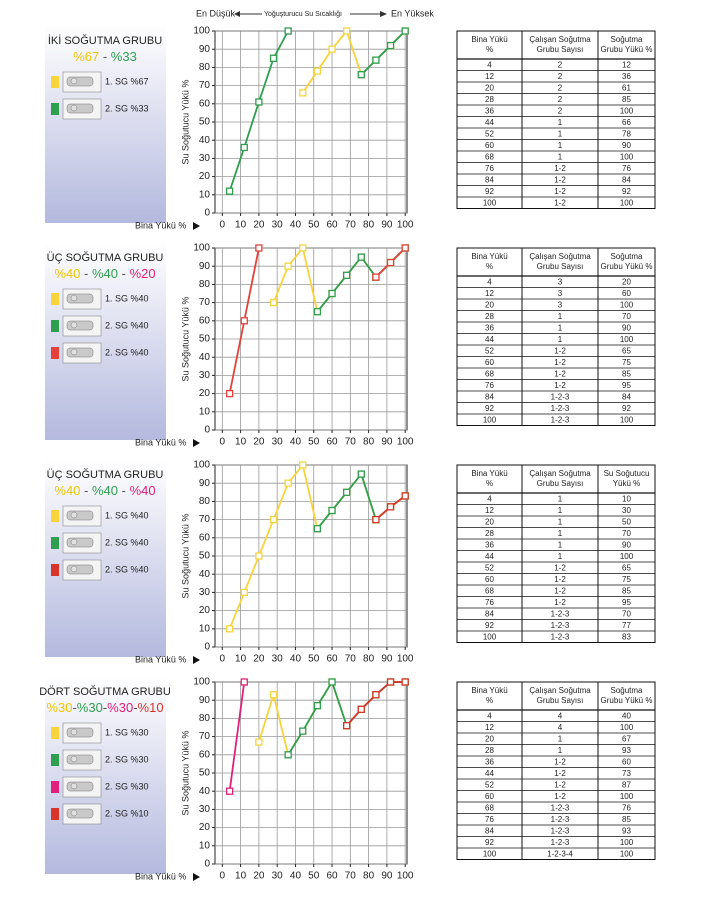  Describe the element at coordinates (626, 567) in the screenshot. I see `table-cell: 65` at that location.